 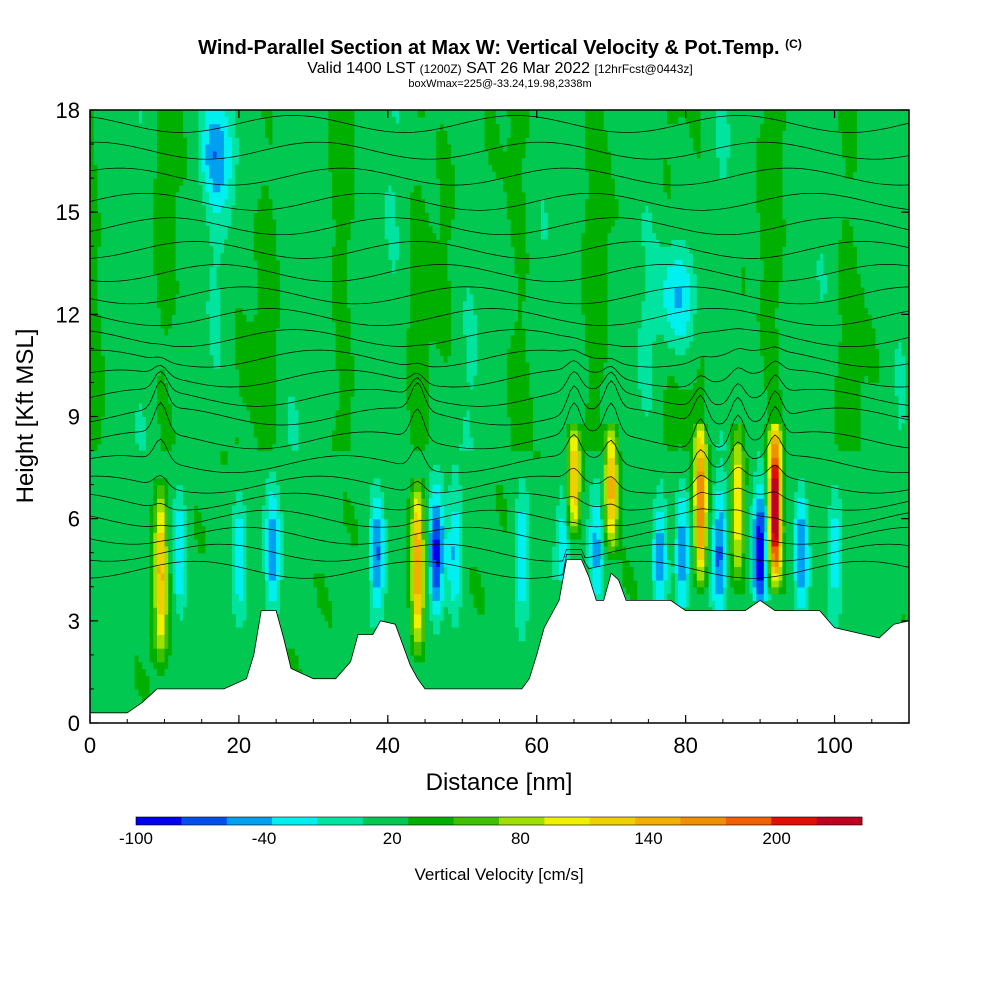 I want to click on valid-date: SAT 26 Mar 2022, so click(x=528, y=68).